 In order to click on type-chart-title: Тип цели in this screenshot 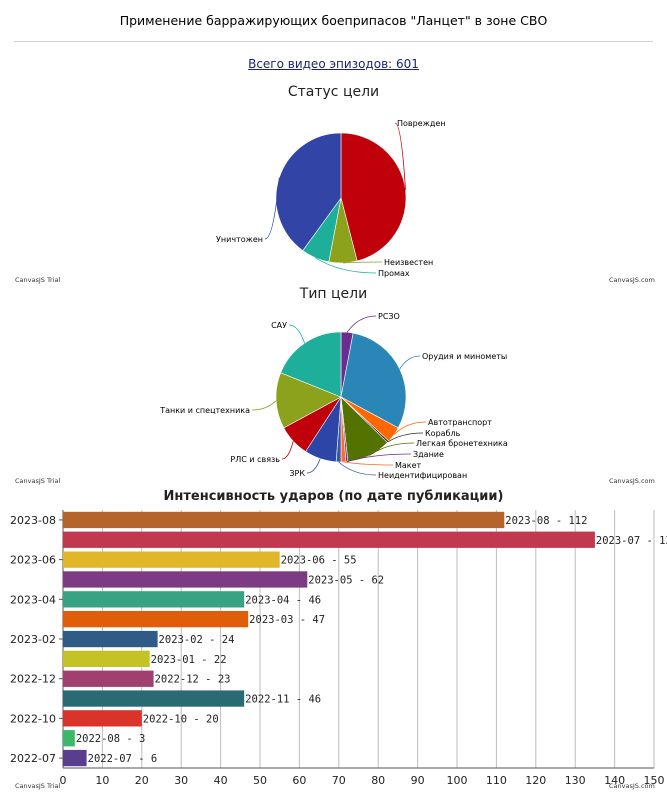, I will do `click(333, 294)`.